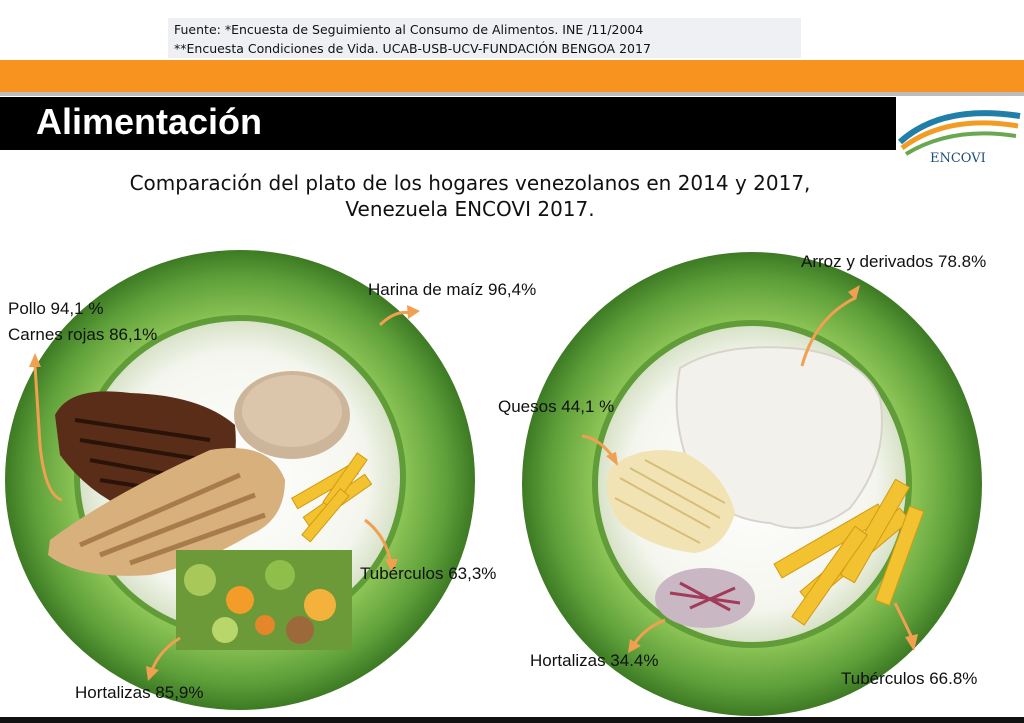 This screenshot has width=1024, height=723. Describe the element at coordinates (958, 158) in the screenshot. I see `logo-text: ENCOVI` at that location.